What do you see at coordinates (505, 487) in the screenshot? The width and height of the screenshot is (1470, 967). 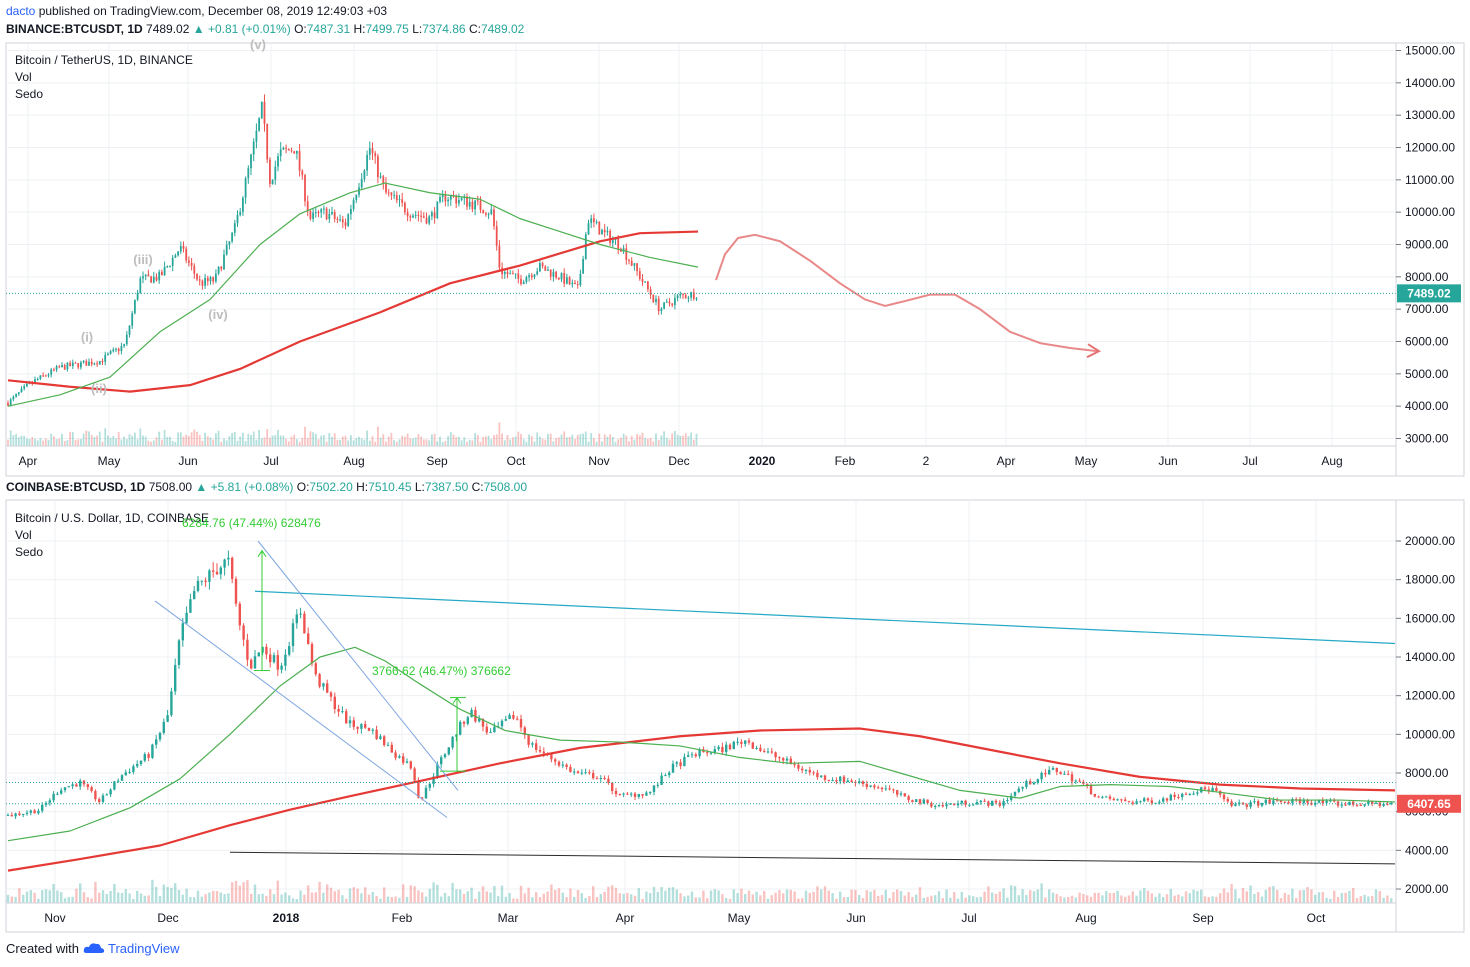 I see `close-ohlc-value: 7508.00` at bounding box center [505, 487].